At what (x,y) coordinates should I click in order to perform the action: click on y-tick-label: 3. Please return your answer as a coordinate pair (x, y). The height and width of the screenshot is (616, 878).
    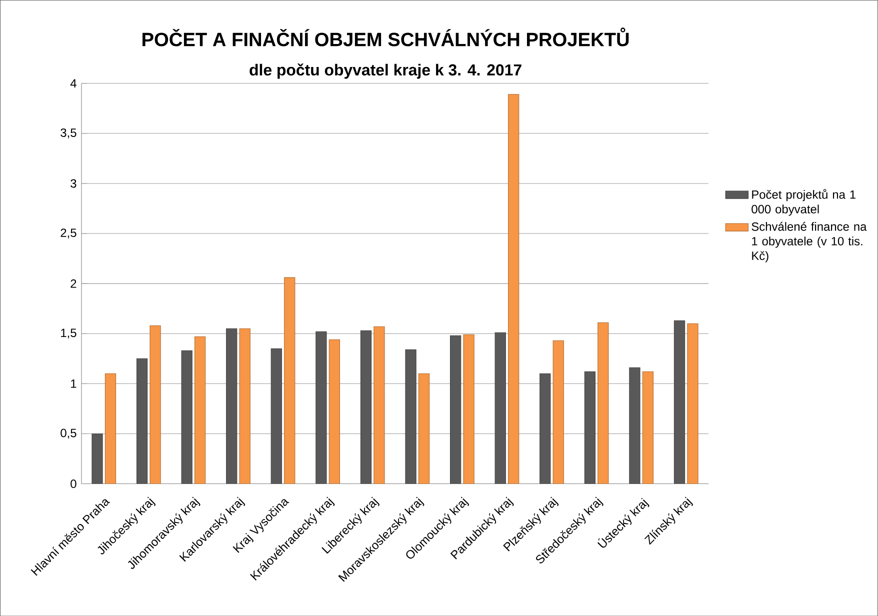
    Looking at the image, I should click on (73, 183).